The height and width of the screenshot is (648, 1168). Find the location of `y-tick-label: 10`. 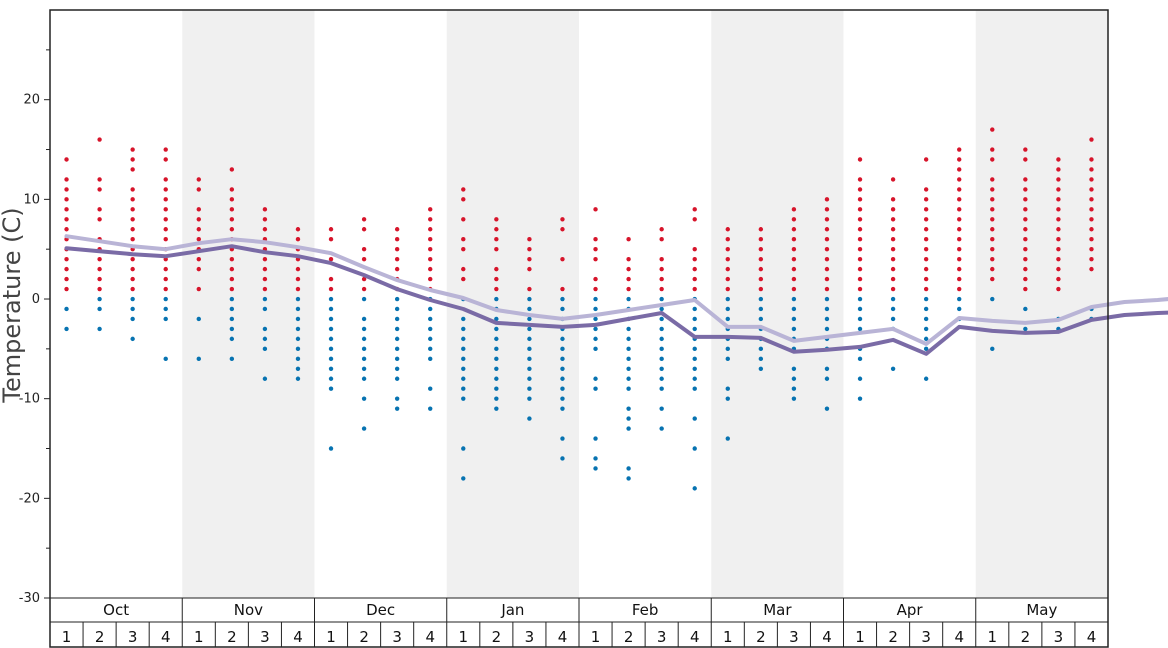

y-tick-label: 10 is located at coordinates (31, 199).